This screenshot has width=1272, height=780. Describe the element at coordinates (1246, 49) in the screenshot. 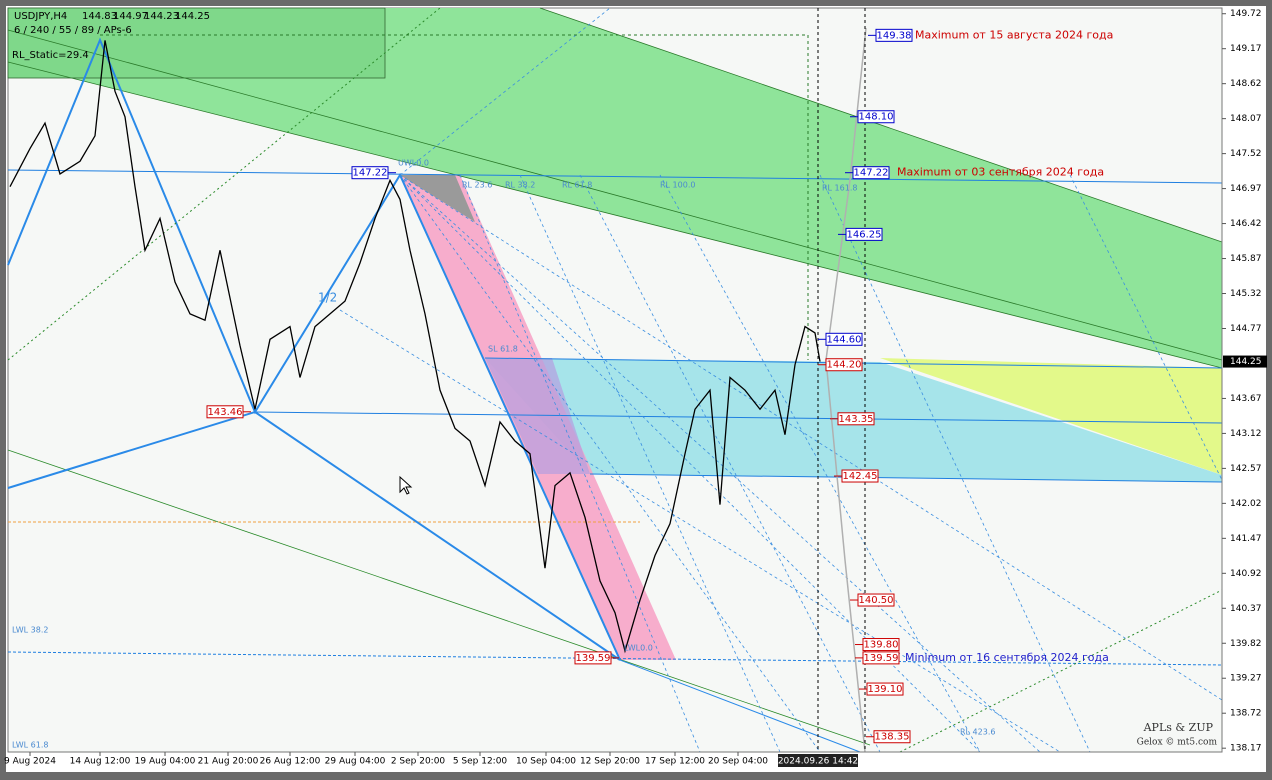

I see `y-tick-label: 149.17` at that location.